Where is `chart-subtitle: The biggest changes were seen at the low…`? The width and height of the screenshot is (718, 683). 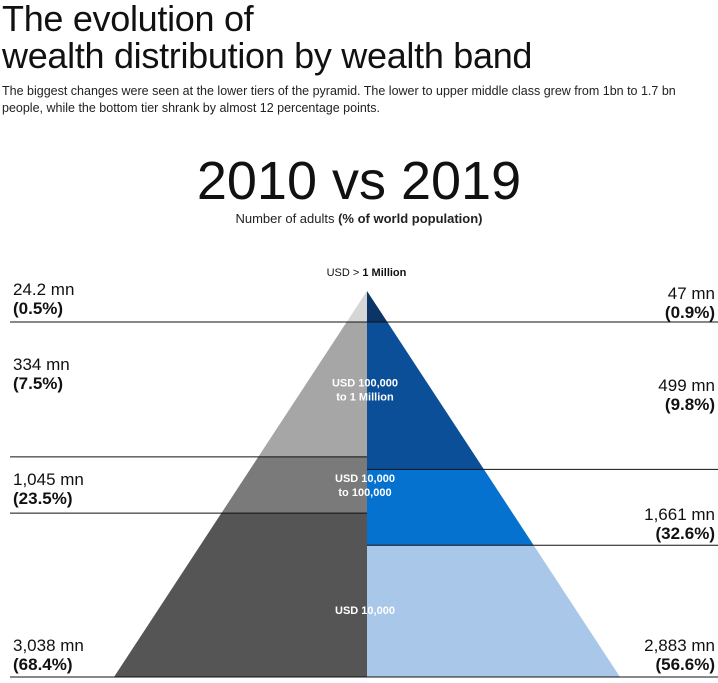
chart-subtitle: The biggest changes were seen at the low… is located at coordinates (339, 99).